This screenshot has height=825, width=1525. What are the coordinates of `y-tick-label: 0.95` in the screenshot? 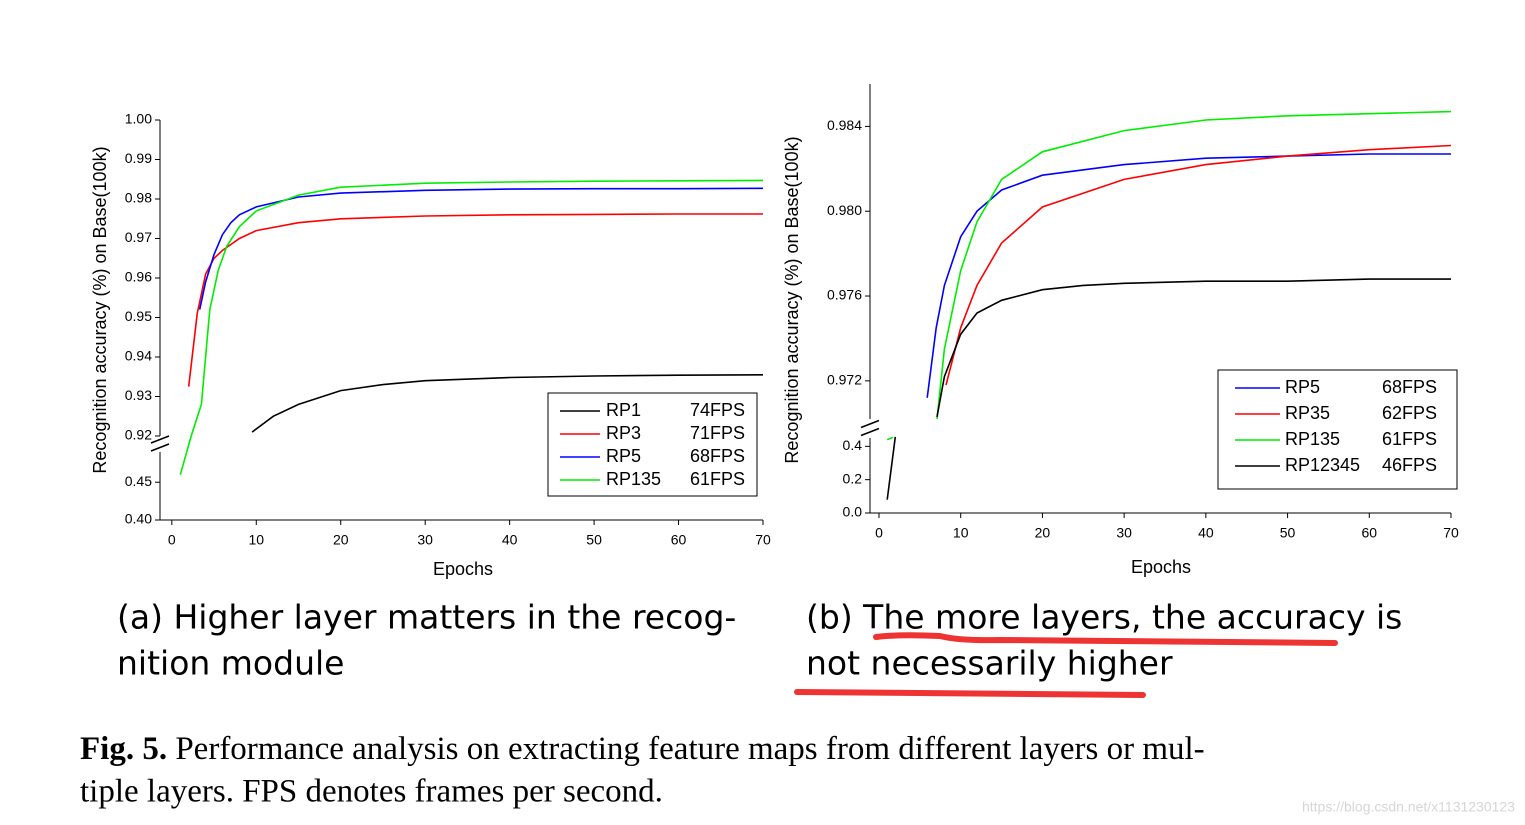 It's located at (138, 316).